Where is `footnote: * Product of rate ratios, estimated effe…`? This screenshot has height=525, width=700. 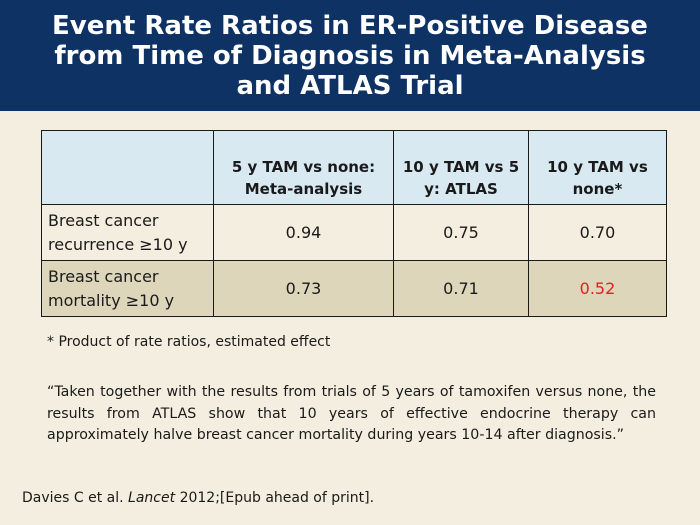 footnote: * Product of rate ratios, estimated effe… is located at coordinates (189, 342).